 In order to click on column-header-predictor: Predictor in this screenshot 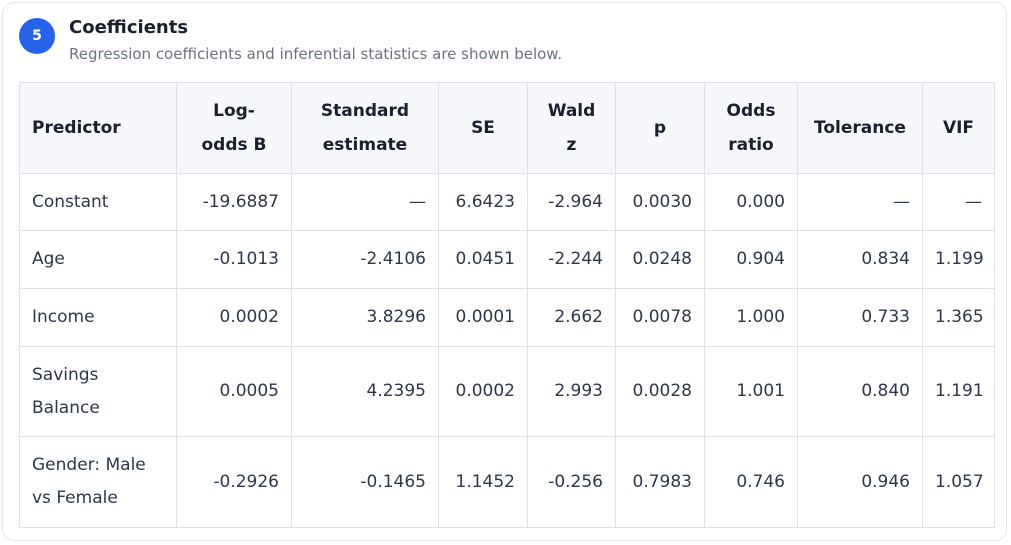, I will do `click(98, 128)`.